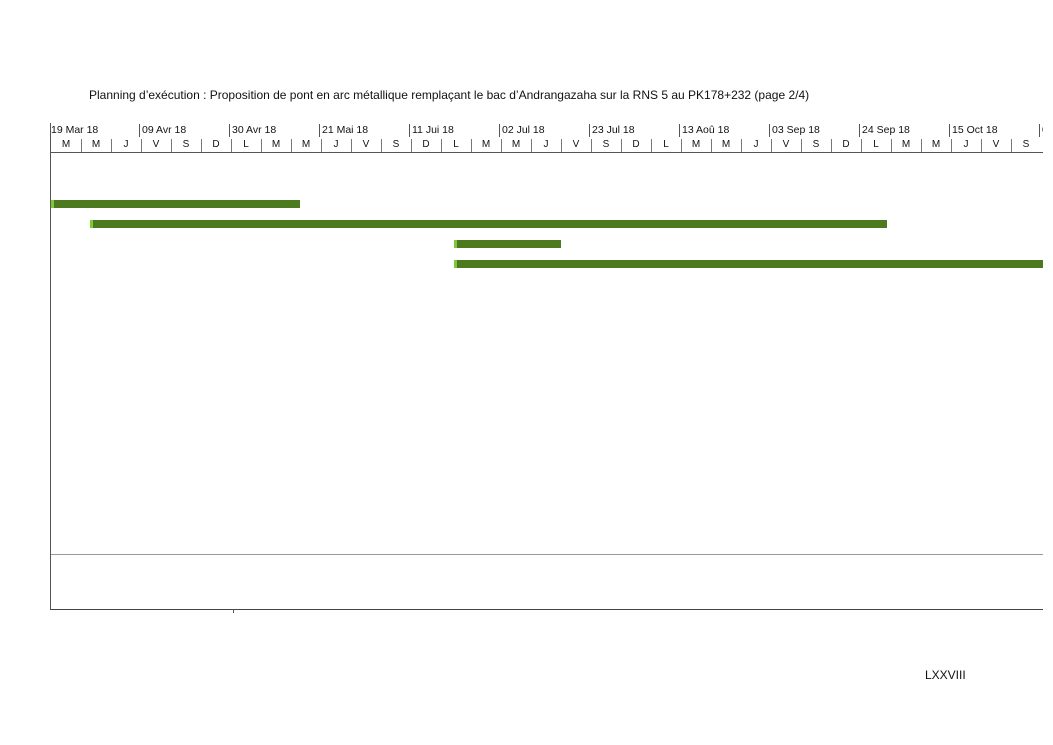 This screenshot has width=1053, height=745. What do you see at coordinates (252, 130) in the screenshot?
I see `timescale-week-label: 30 Avr 18` at bounding box center [252, 130].